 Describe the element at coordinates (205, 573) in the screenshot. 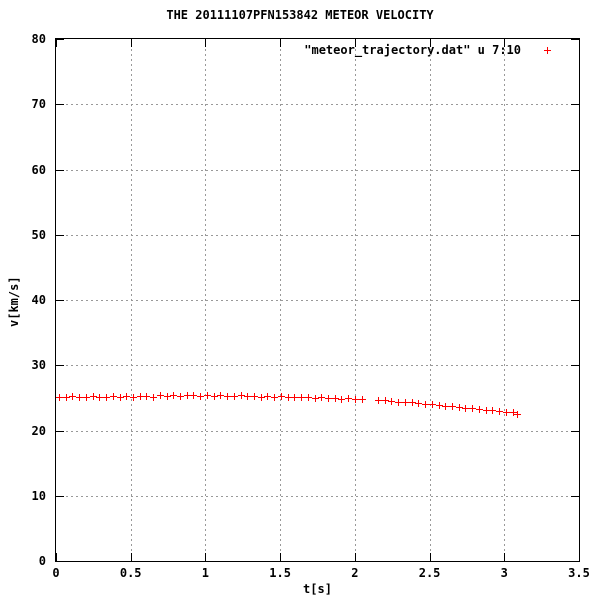

I see `x-tick-label: 1` at that location.